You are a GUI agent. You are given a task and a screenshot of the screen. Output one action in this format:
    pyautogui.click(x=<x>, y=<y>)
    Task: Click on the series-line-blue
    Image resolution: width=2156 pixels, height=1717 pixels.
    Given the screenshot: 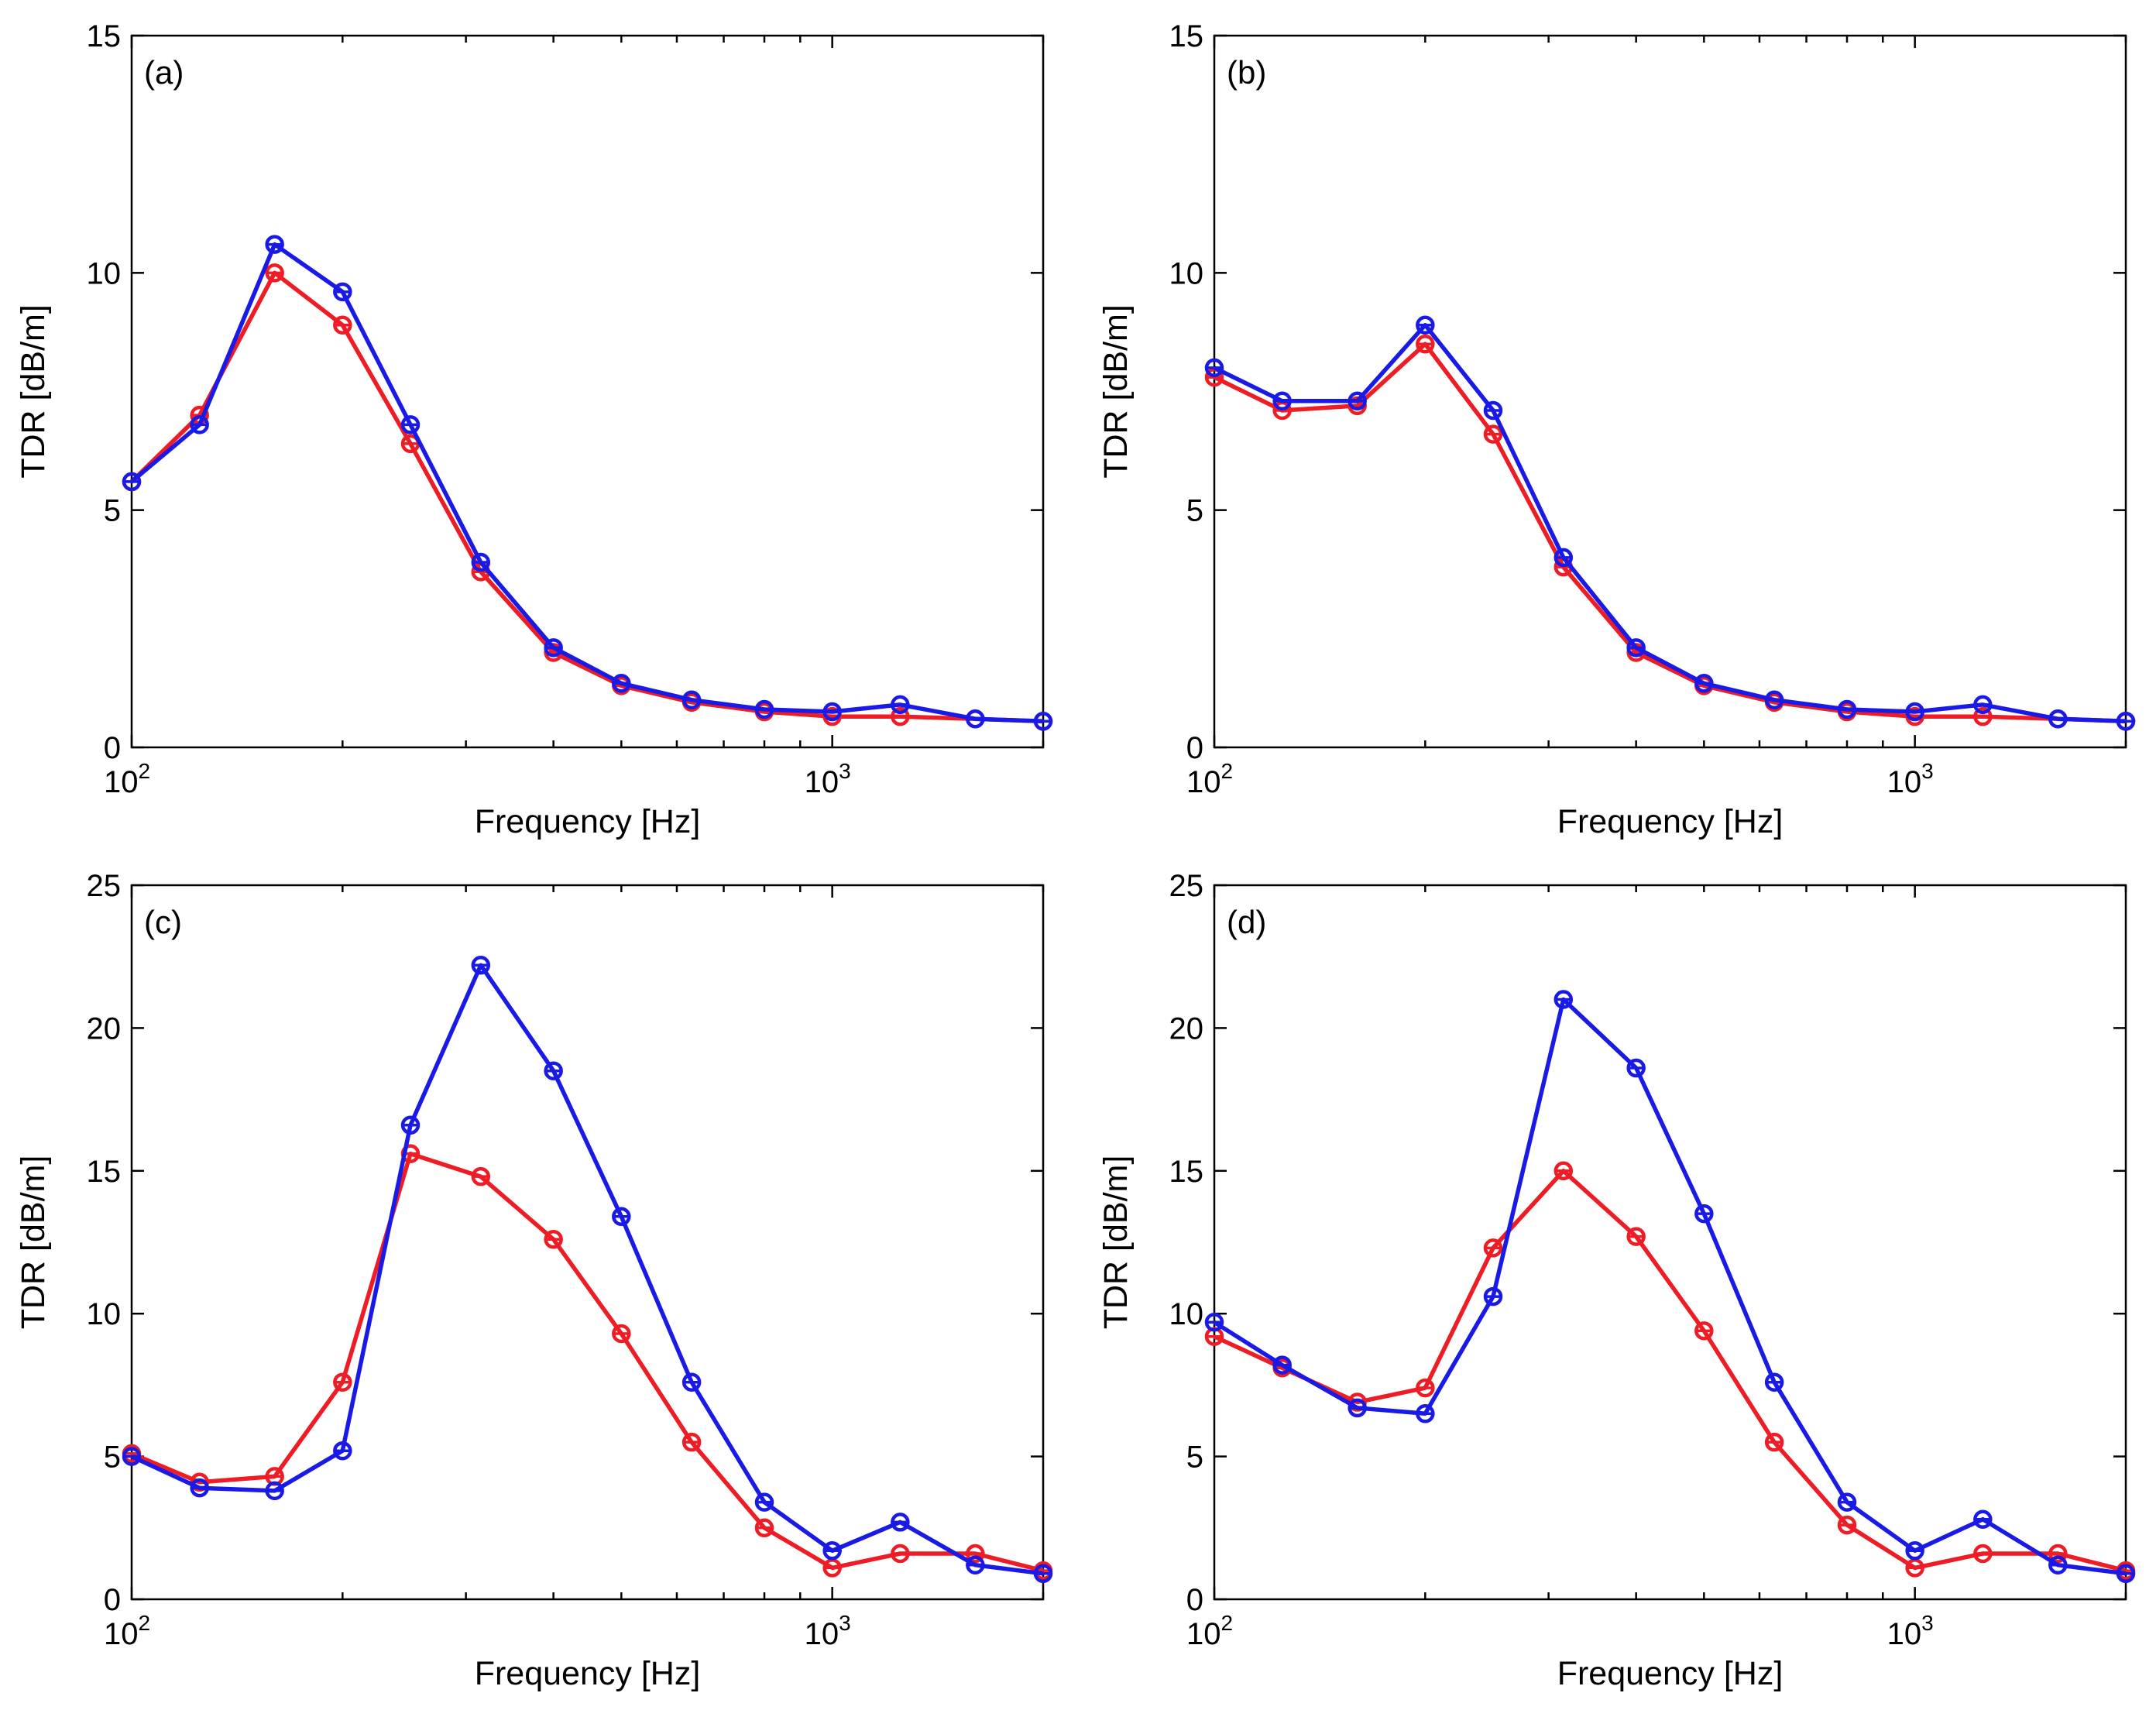 What is the action you would take?
    pyautogui.click(x=1670, y=523)
    